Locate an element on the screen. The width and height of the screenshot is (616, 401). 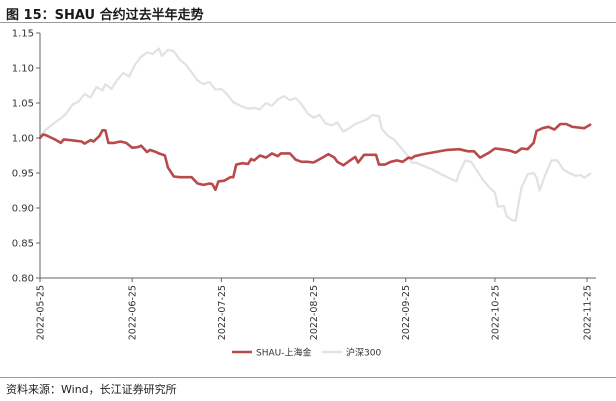
page-title: 图 15：SHAU 合约过去半年走势 is located at coordinates (105, 15).